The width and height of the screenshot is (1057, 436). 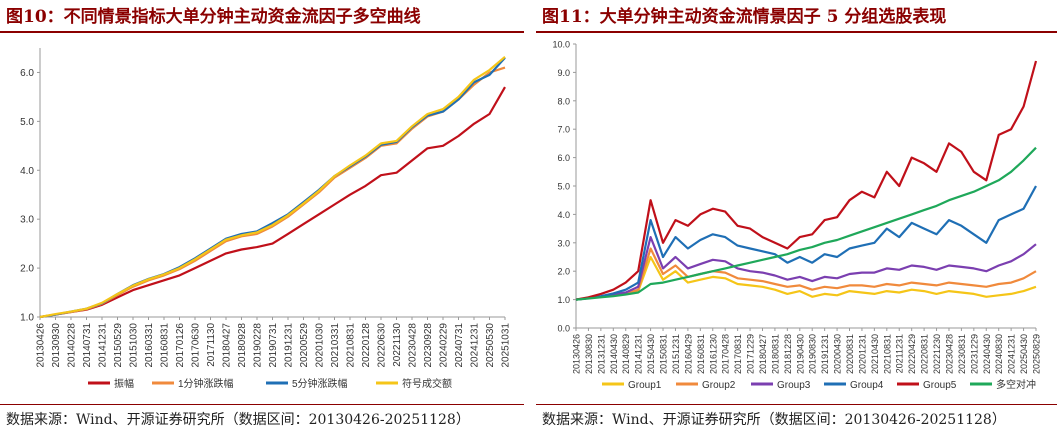 I want to click on legend-label: Group2, so click(x=719, y=385).